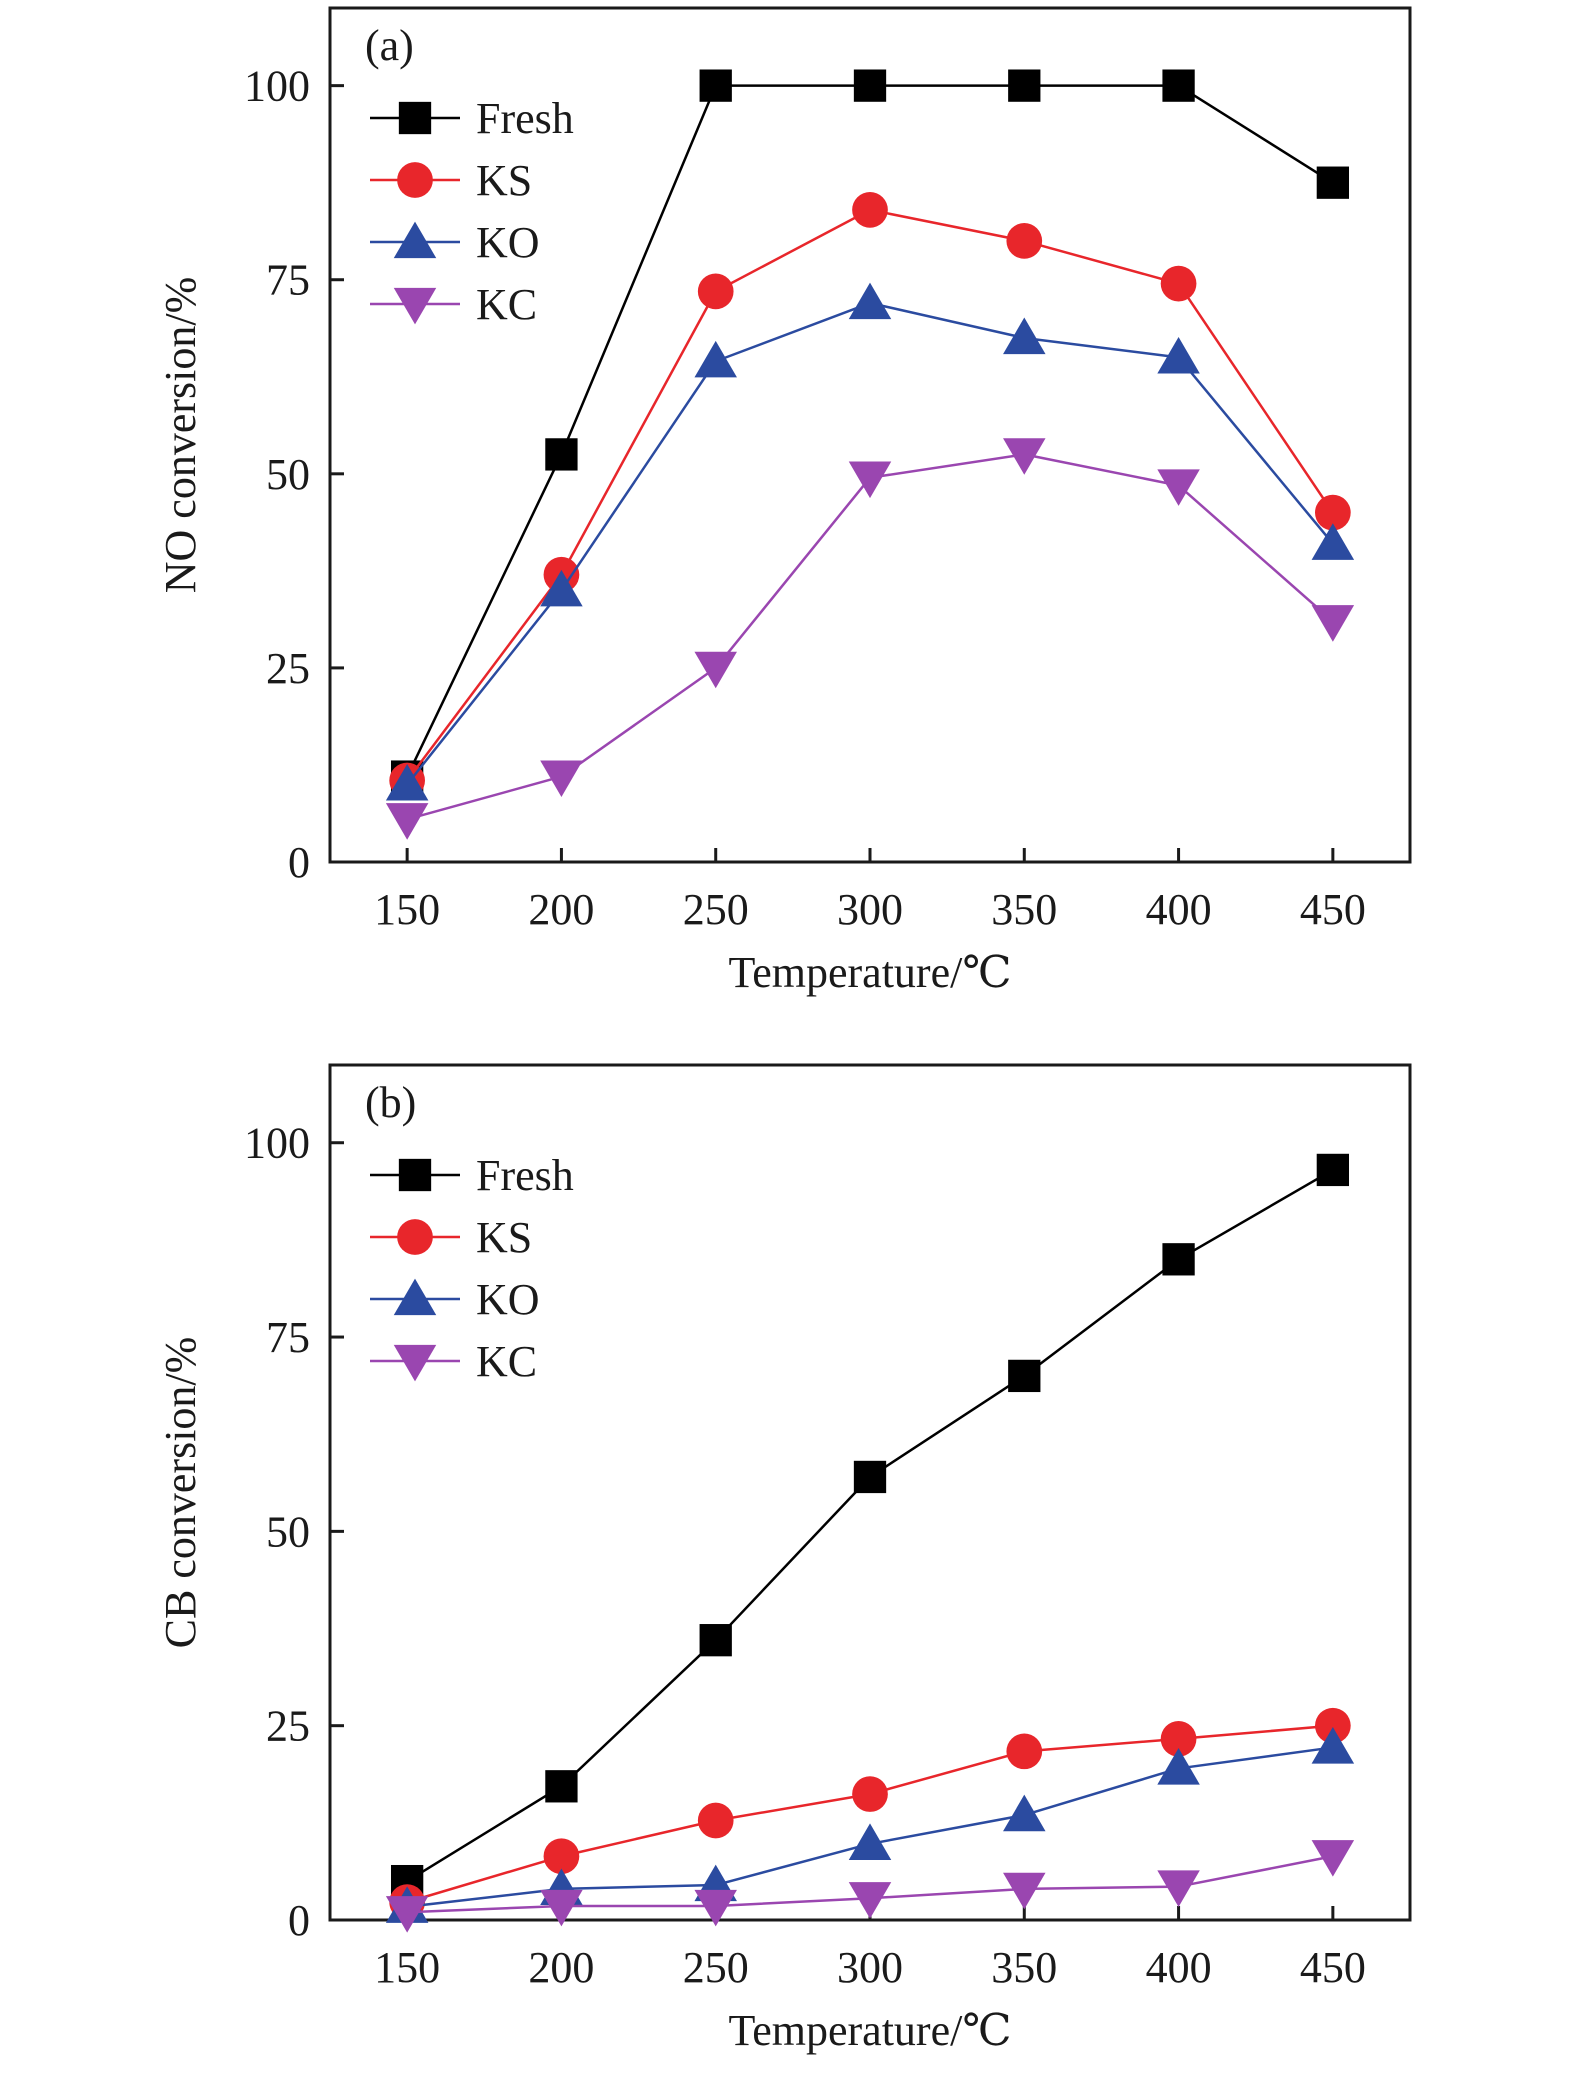  Describe the element at coordinates (506, 304) in the screenshot. I see `legend-label: KC` at that location.